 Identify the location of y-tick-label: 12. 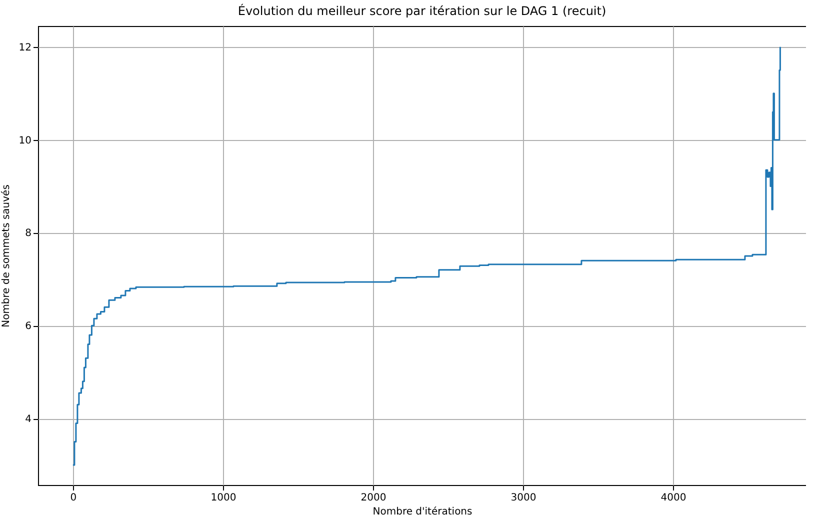
(25, 48).